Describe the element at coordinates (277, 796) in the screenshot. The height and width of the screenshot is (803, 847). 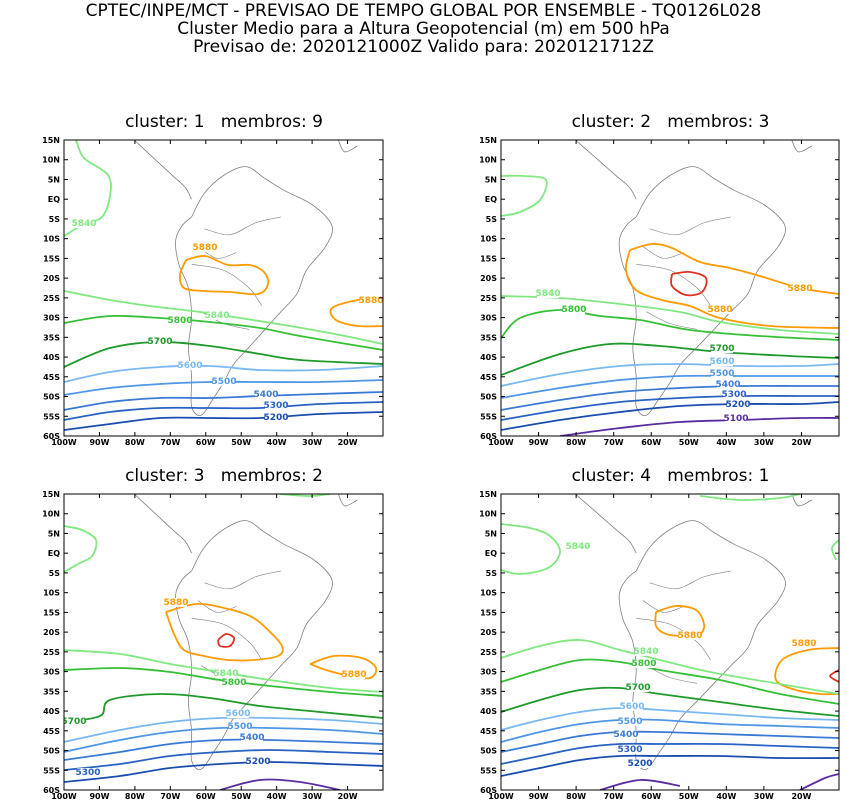
I see `lon-tick-label: 40W` at that location.